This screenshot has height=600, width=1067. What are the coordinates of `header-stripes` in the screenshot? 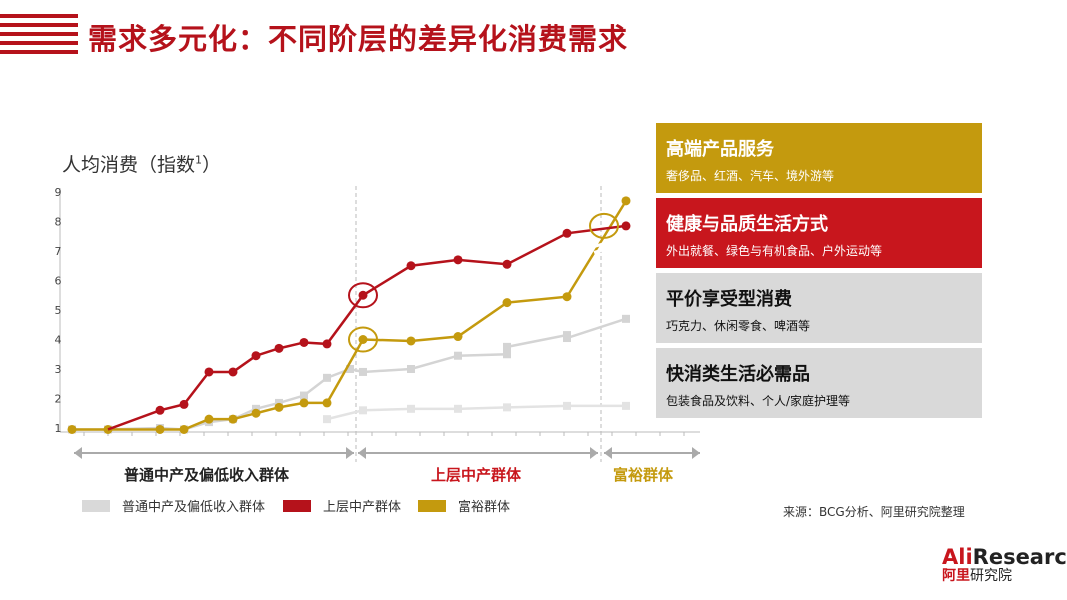 It's located at (39, 36).